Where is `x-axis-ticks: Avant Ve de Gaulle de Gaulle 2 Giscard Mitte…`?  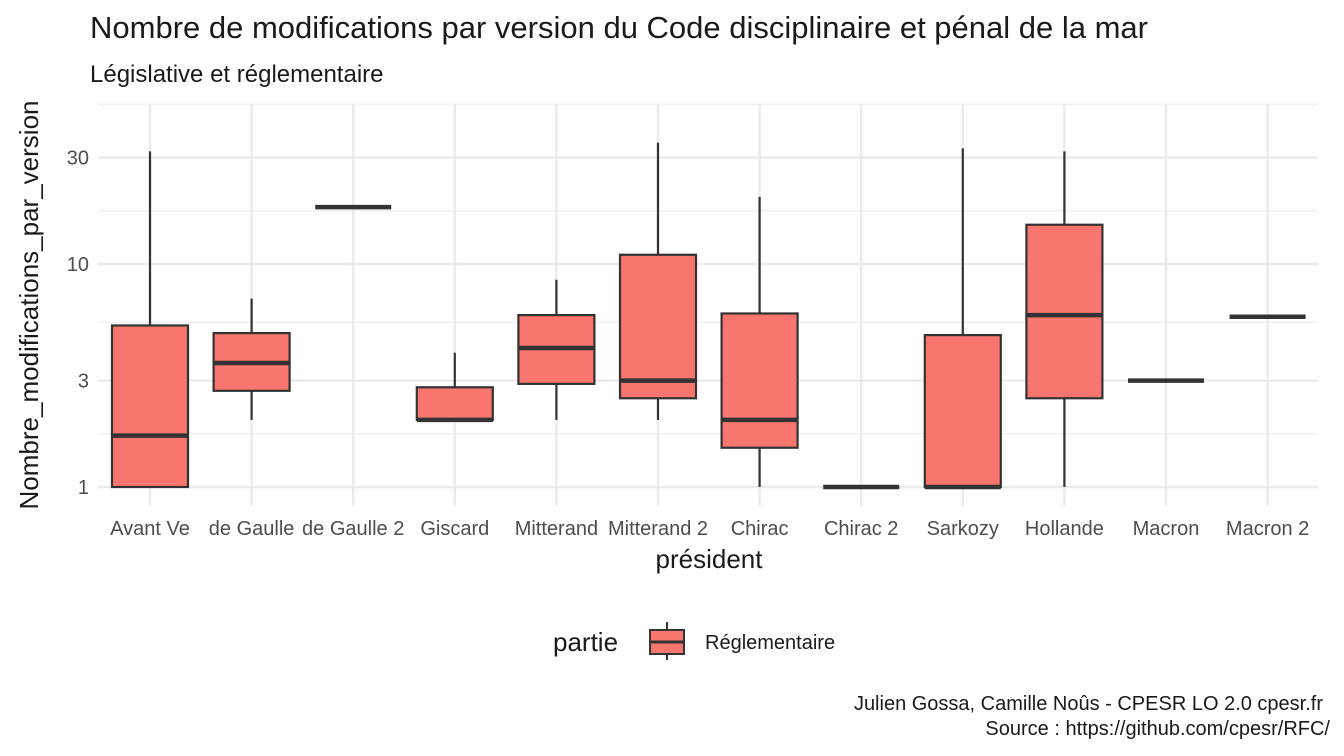
x-axis-ticks: Avant Ve de Gaulle de Gaulle 2 Giscard Mitte… is located at coordinates (709, 529).